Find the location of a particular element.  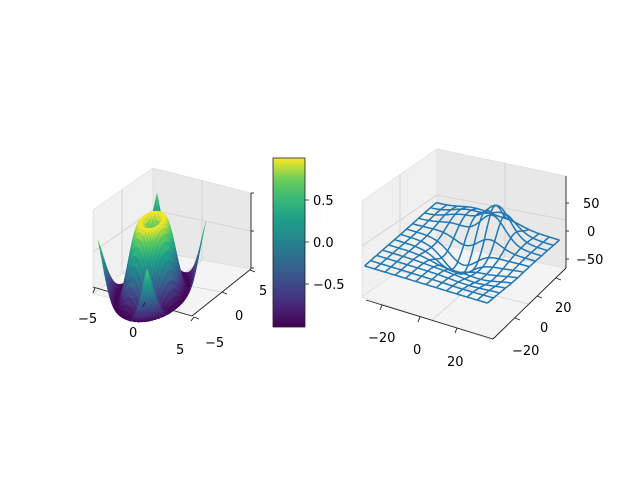

colorbar: 0.5 0.0 −0.5 is located at coordinates (308, 242).